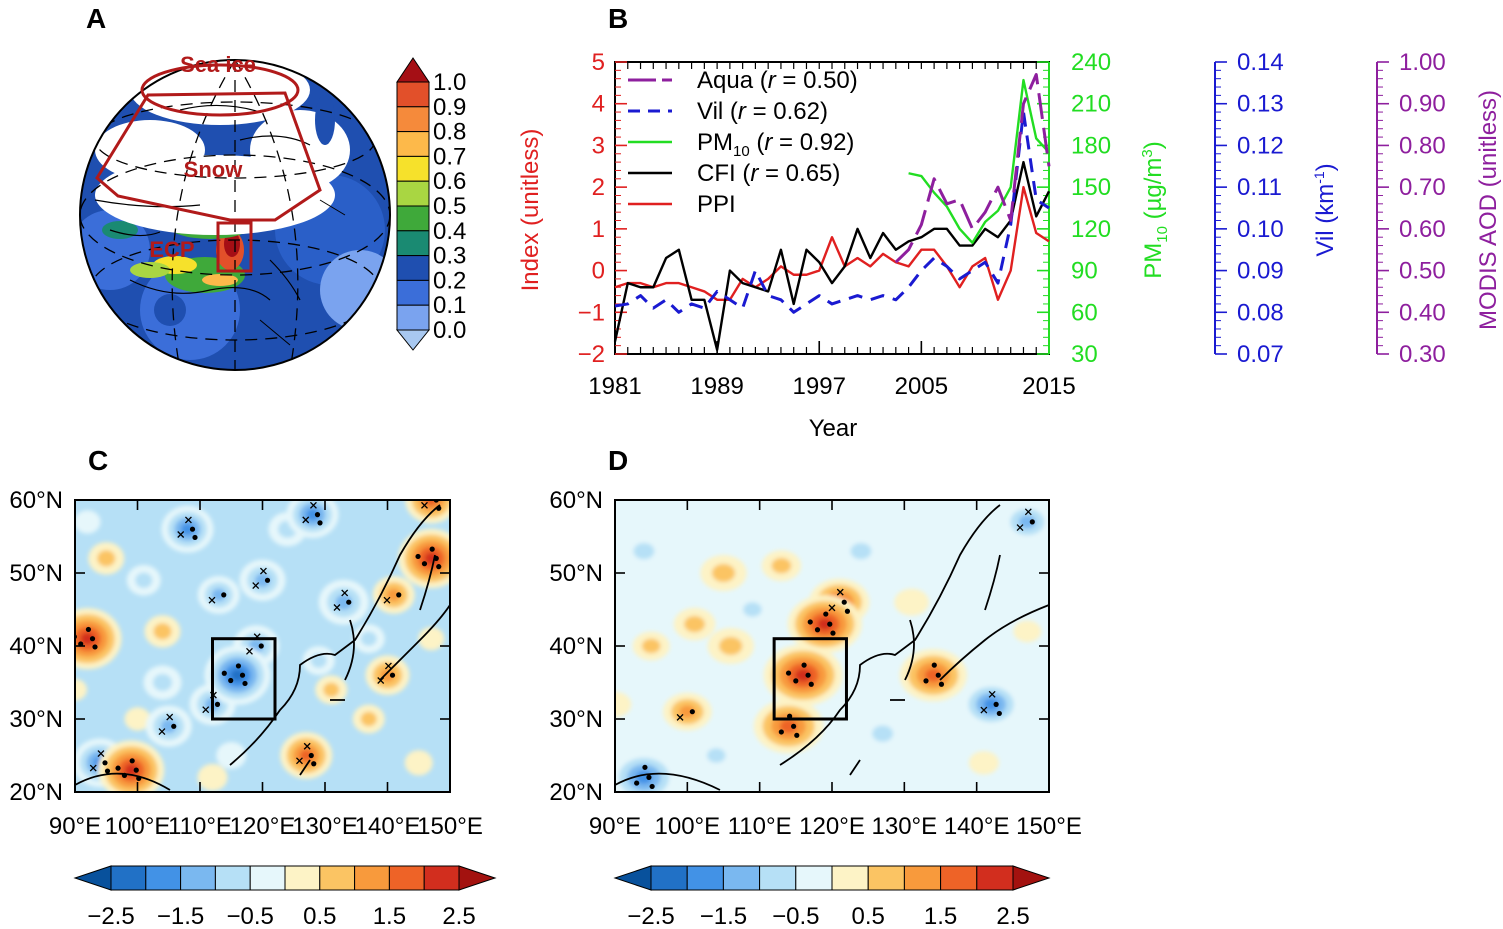 This screenshot has width=1503, height=929. I want to click on colorbar-a-tick: 0.9, so click(449, 107).